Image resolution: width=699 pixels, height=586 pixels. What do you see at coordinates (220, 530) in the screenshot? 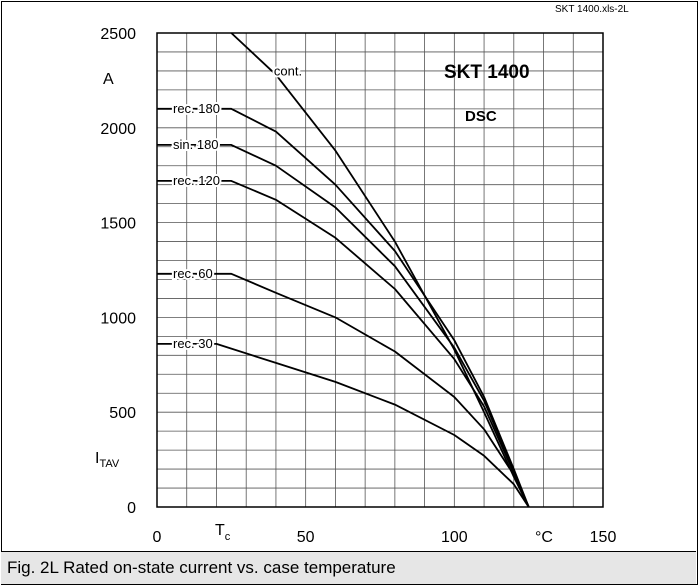
I see `x-axis-label-main: T` at bounding box center [220, 530].